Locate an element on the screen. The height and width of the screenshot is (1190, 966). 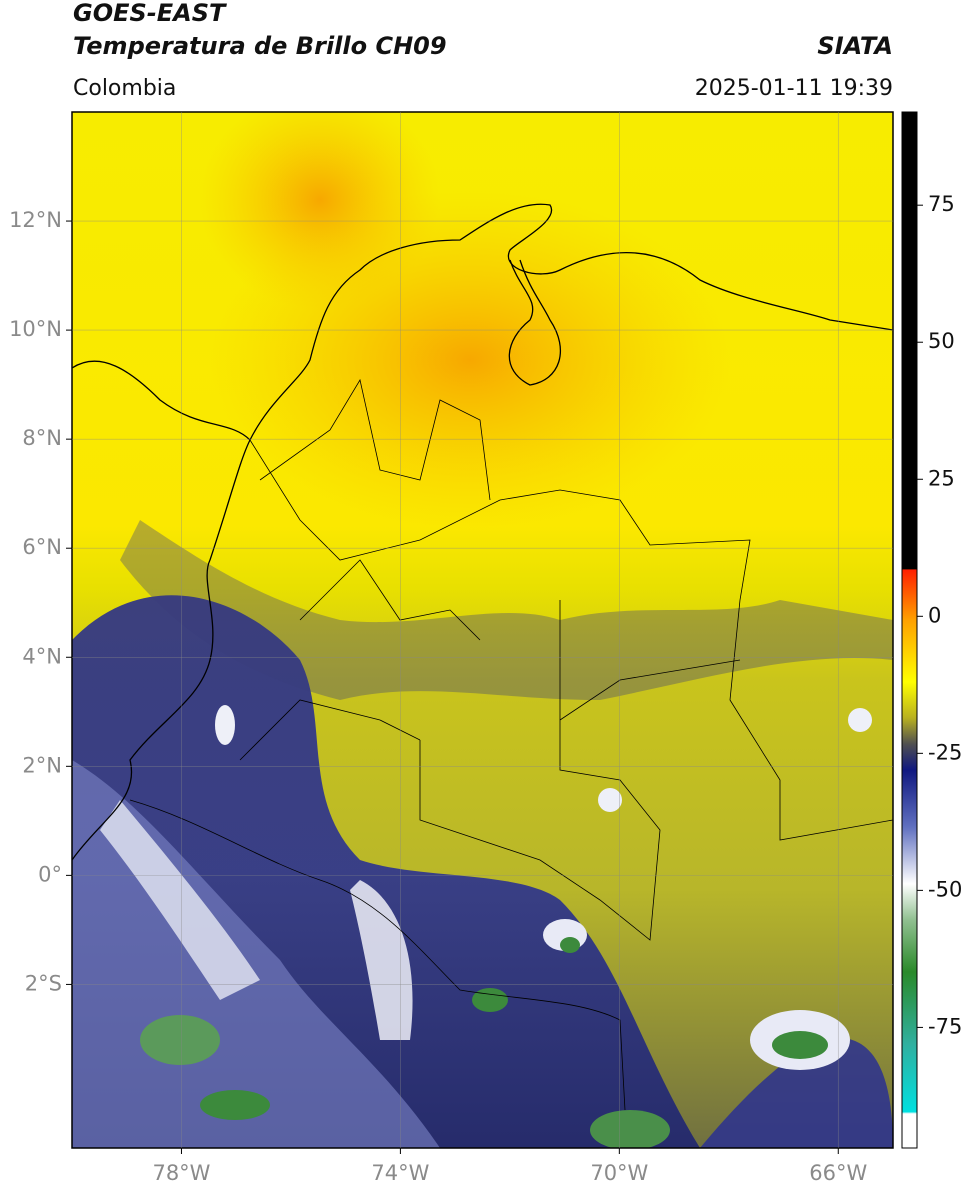
colorbar-tick-label: -50 is located at coordinates (945, 889).